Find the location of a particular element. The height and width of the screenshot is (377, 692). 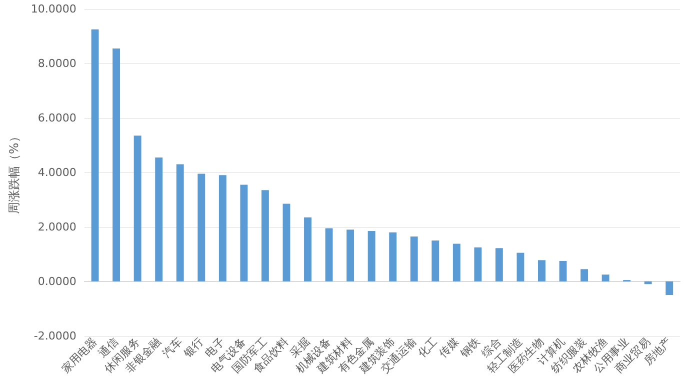

y-axis-title: 周涨跌幅（%） is located at coordinates (14, 172).